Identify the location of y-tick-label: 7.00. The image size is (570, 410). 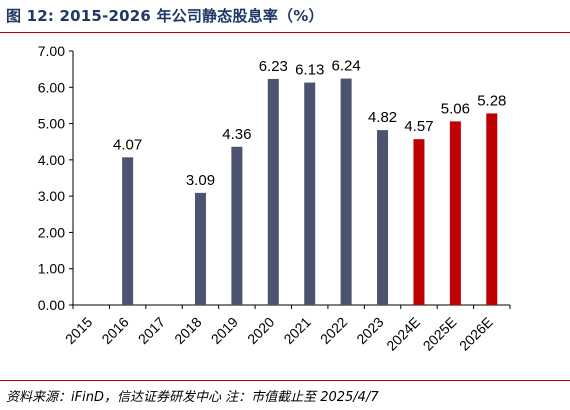
(51, 51).